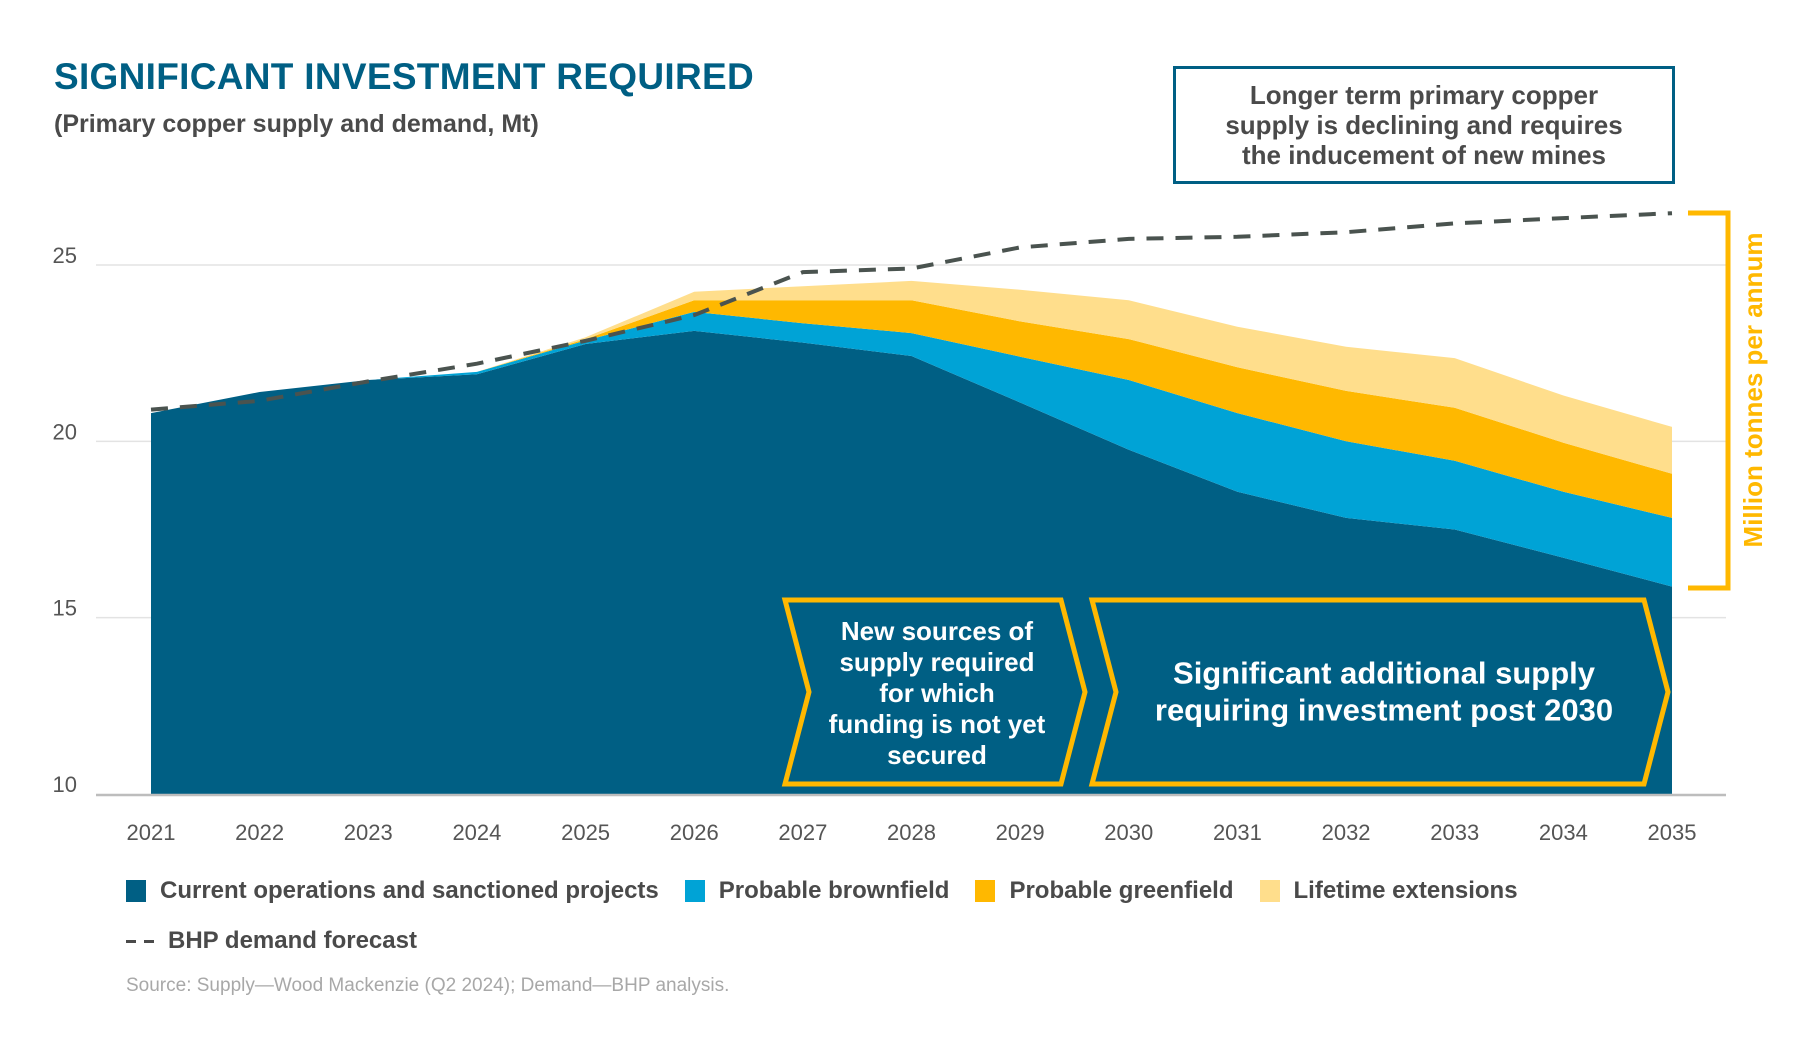 This screenshot has width=1800, height=1040. What do you see at coordinates (292, 940) in the screenshot?
I see `legend-label: BHP demand forecast` at bounding box center [292, 940].